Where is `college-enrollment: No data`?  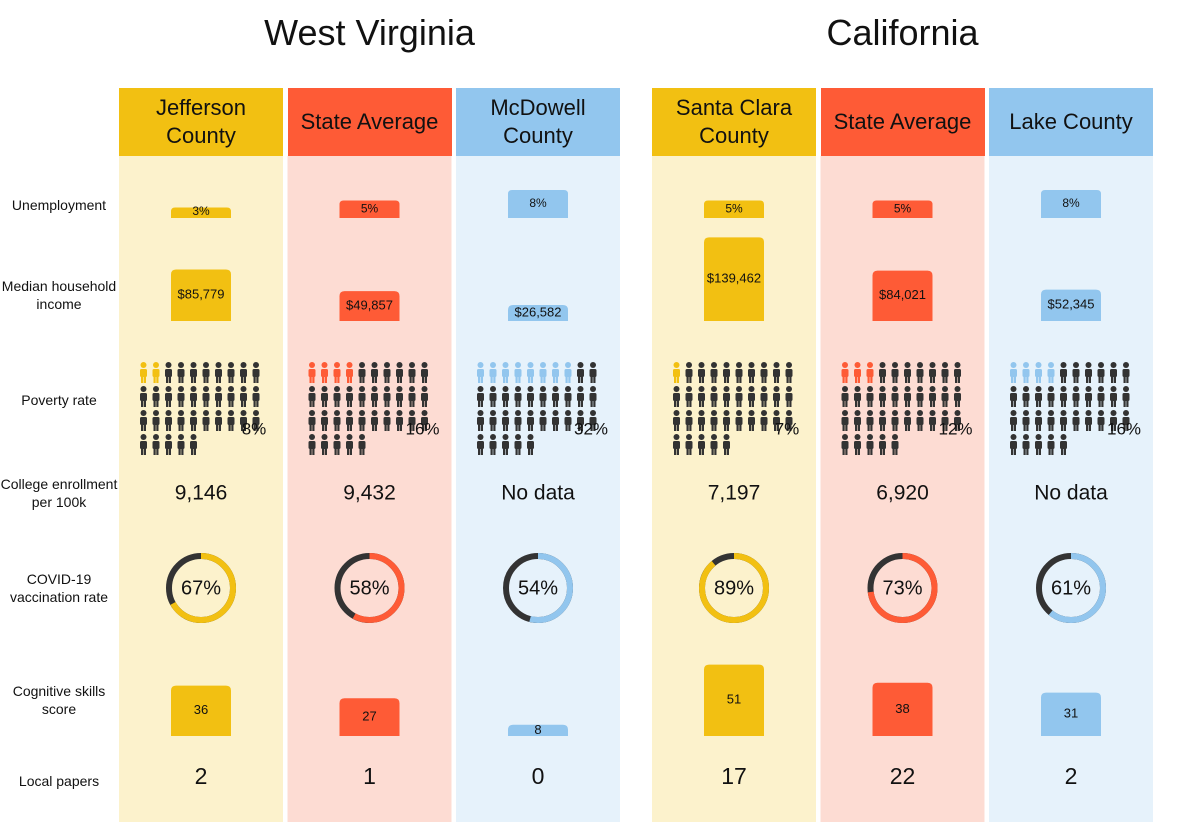
college-enrollment: No data is located at coordinates (538, 493).